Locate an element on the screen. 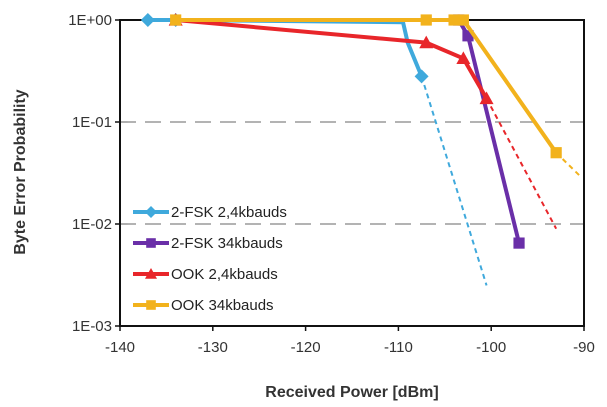  legend-label: OOK 34kbauds is located at coordinates (222, 305).